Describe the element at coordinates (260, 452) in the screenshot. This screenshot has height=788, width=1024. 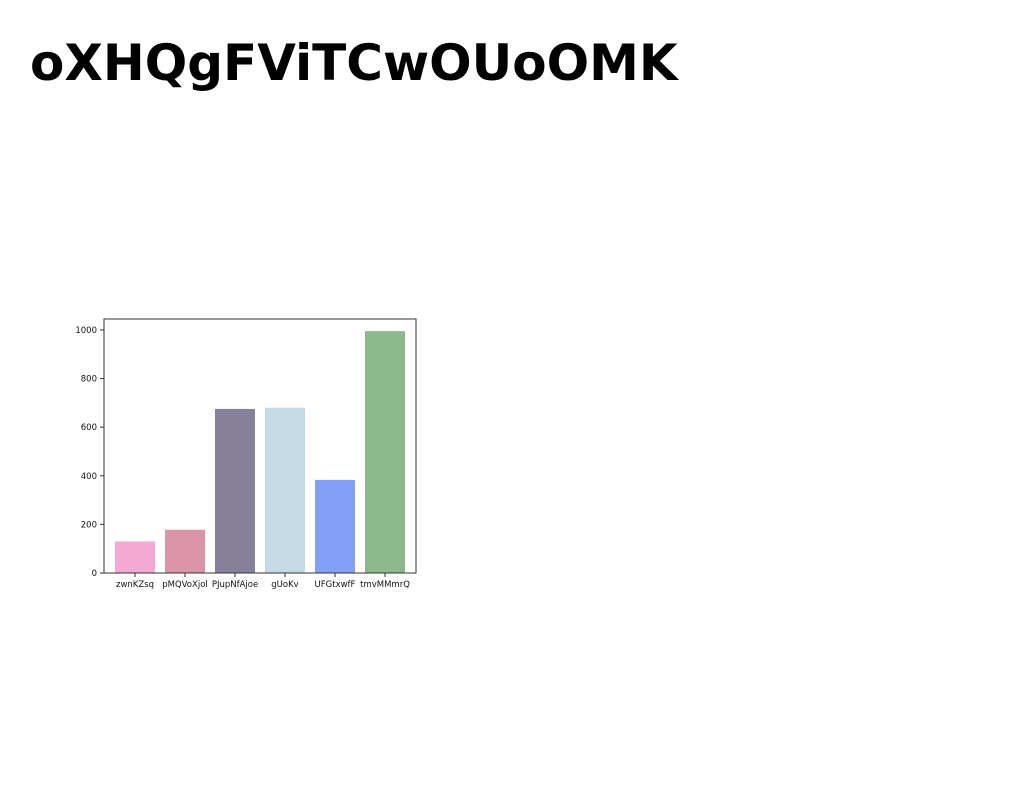
I see `chart-bars` at that location.